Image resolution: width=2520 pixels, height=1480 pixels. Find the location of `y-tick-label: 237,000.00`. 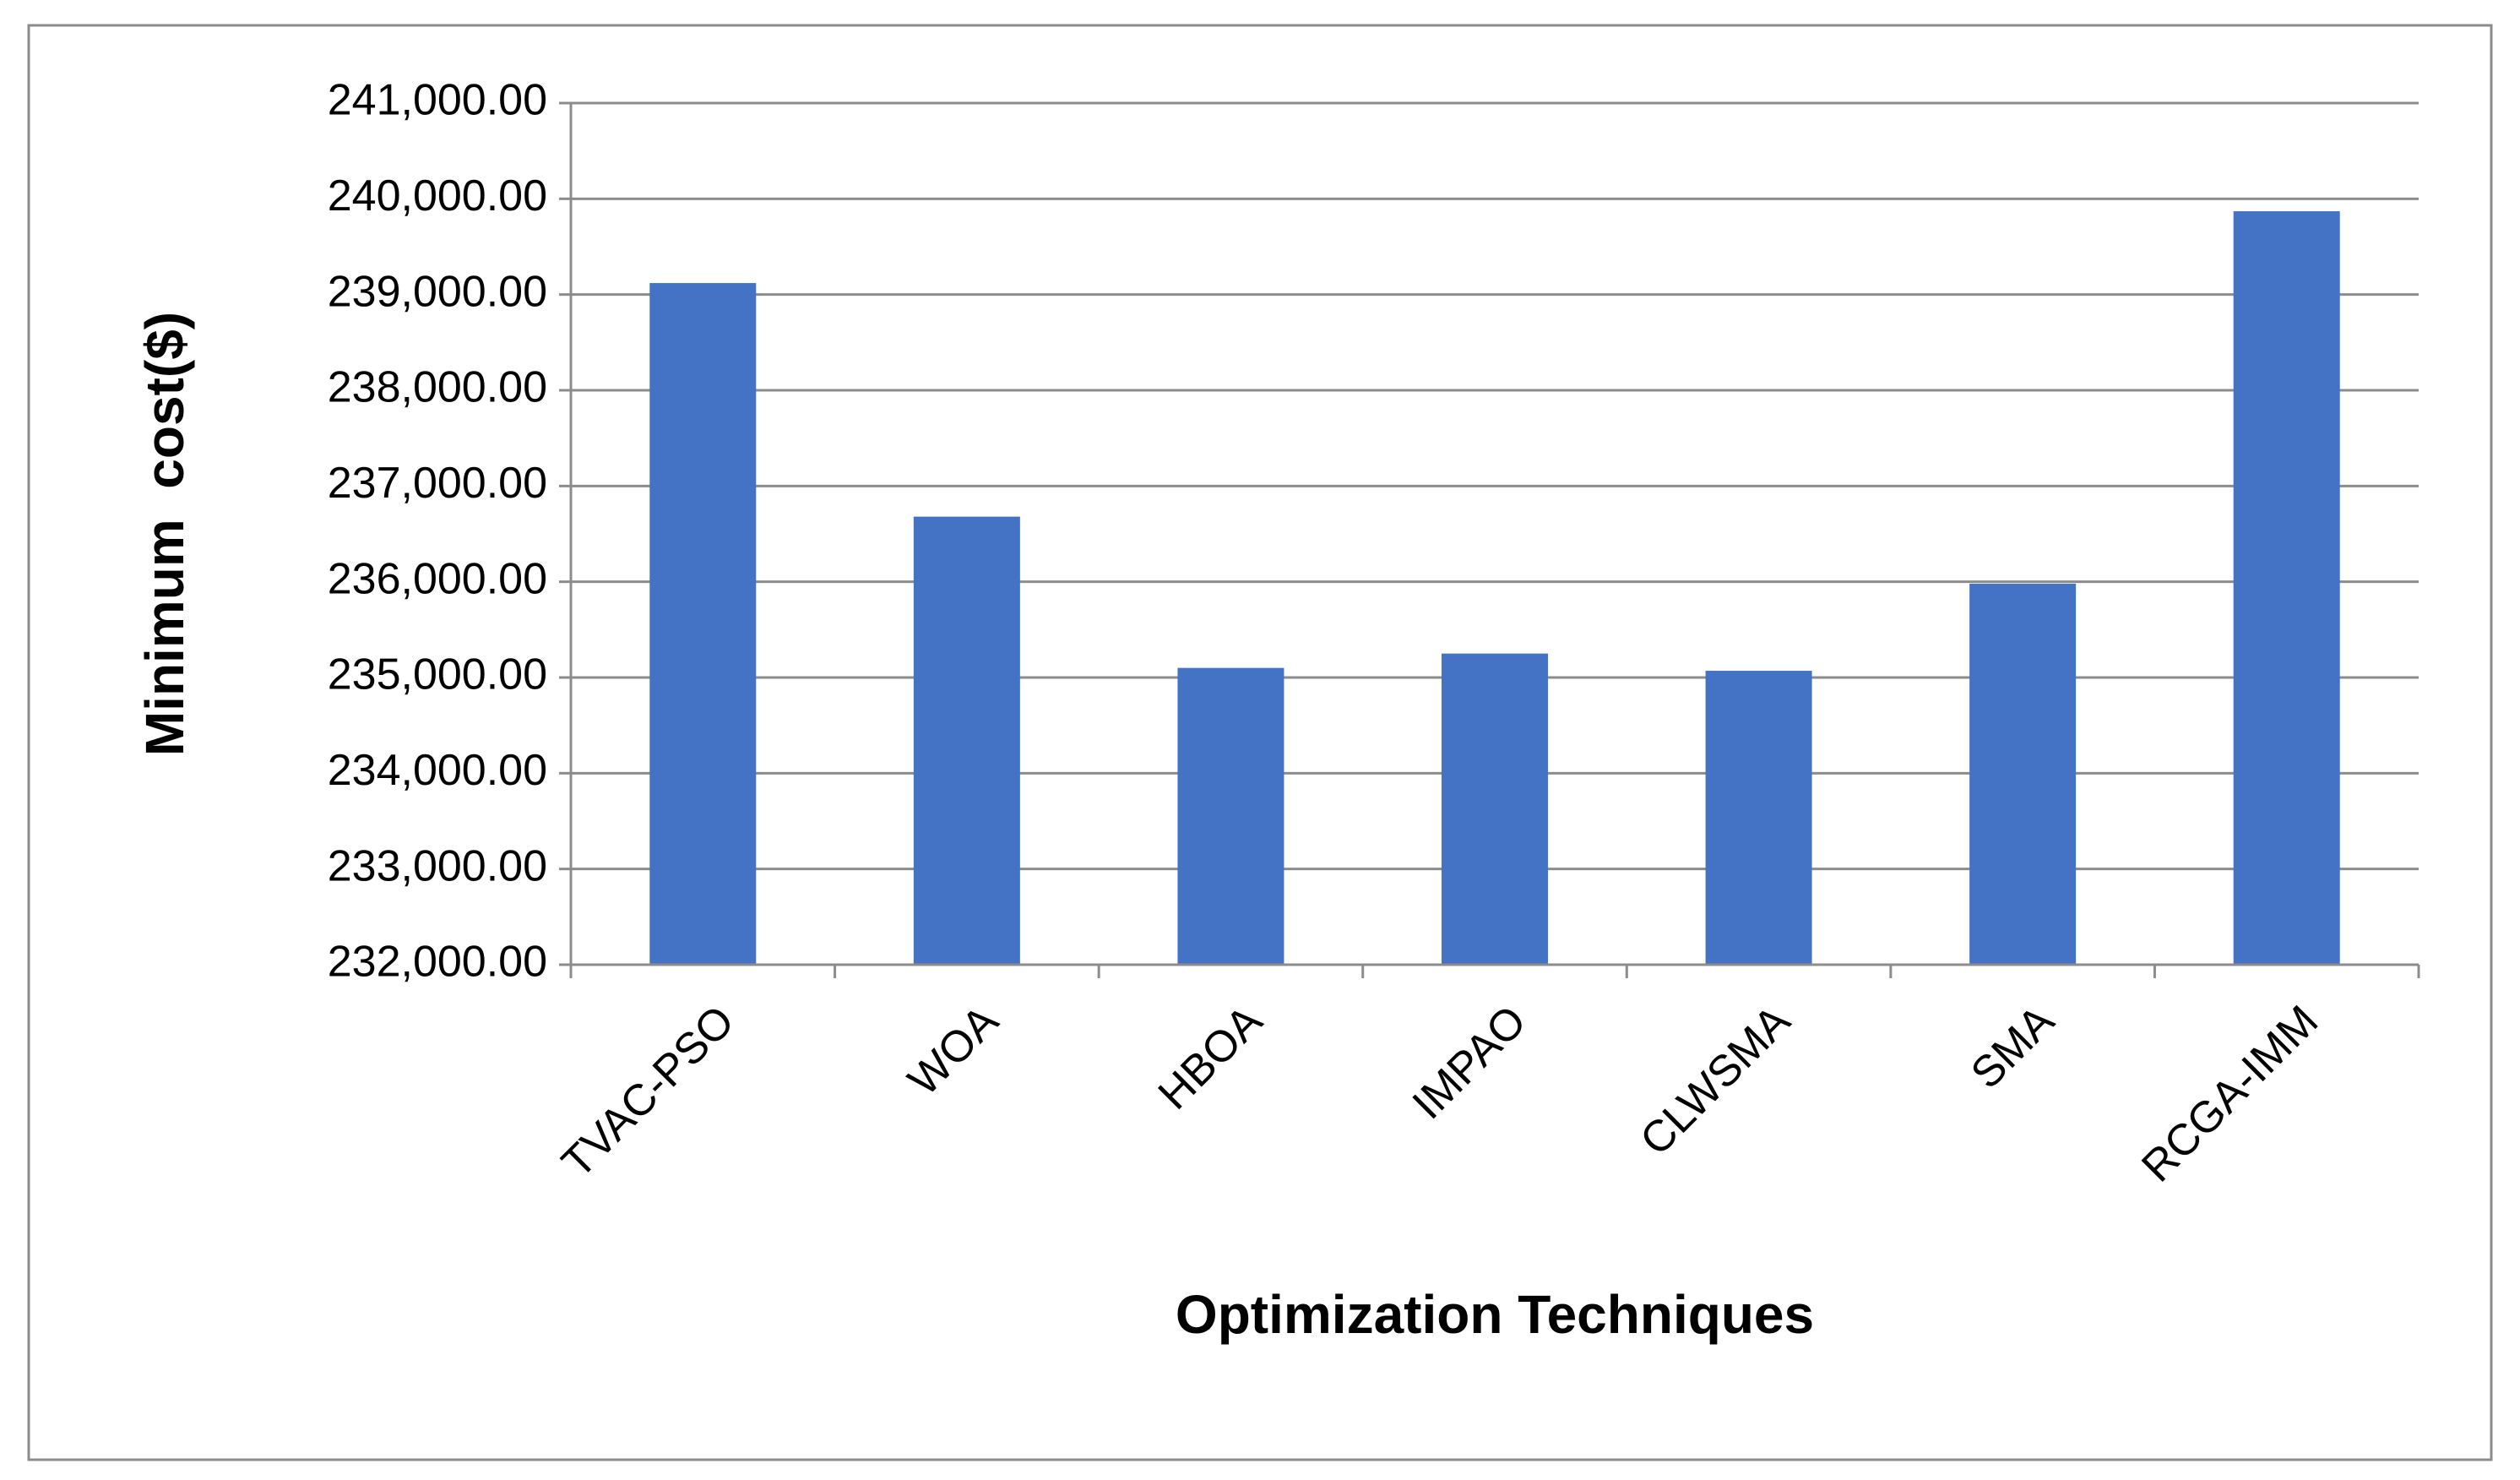

y-tick-label: 237,000.00 is located at coordinates (437, 483).